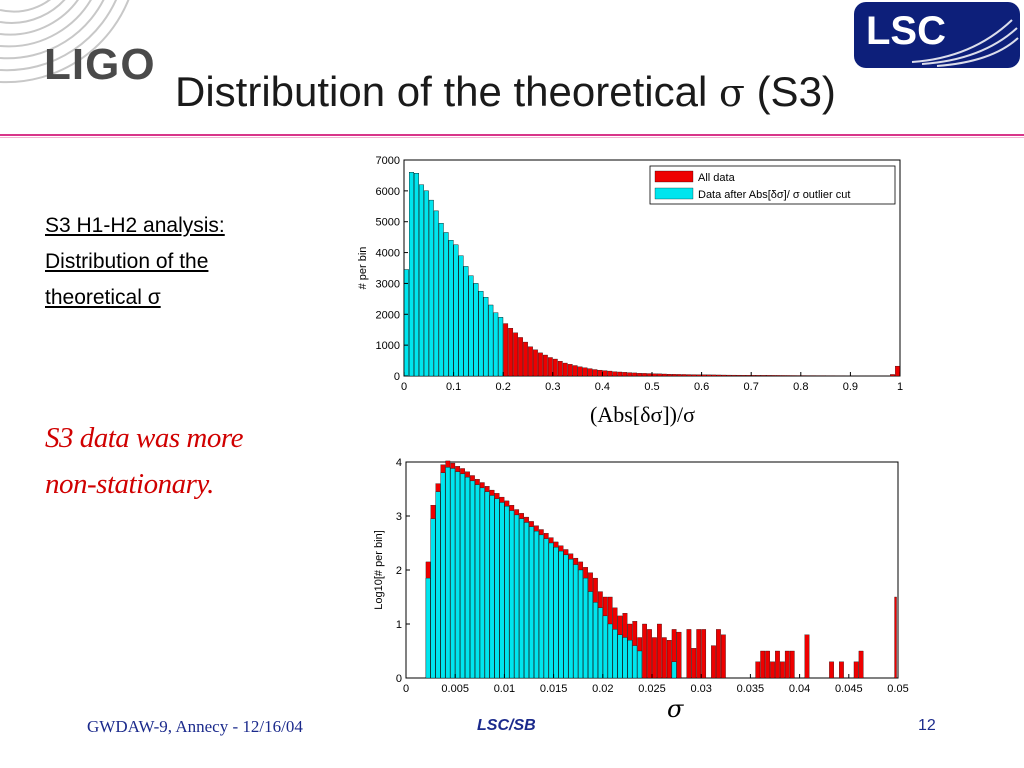  What do you see at coordinates (512, 135) in the screenshot?
I see `title-divider` at bounding box center [512, 135].